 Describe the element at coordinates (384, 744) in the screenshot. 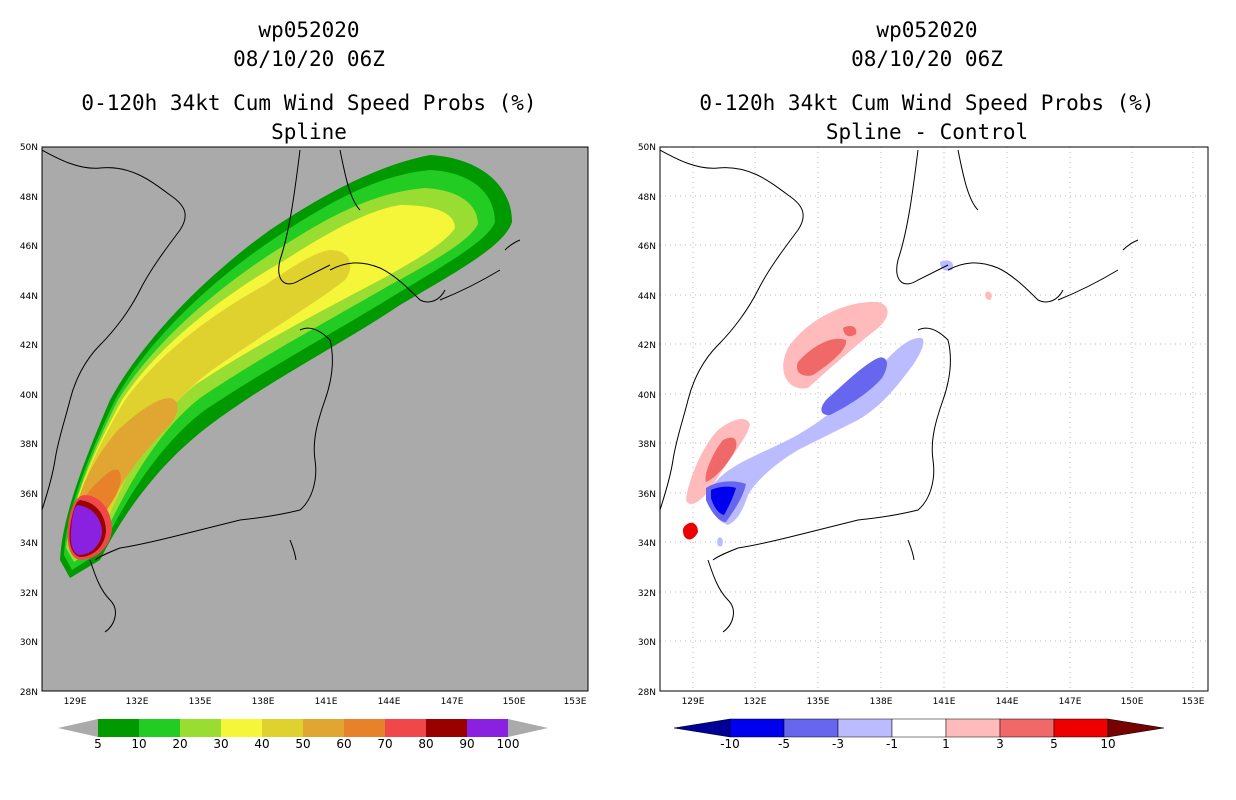

I see `colorbar-label: 70` at that location.